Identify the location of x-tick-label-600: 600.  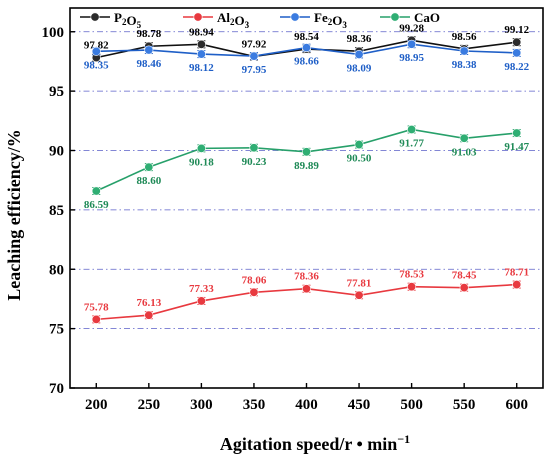
(516, 405).